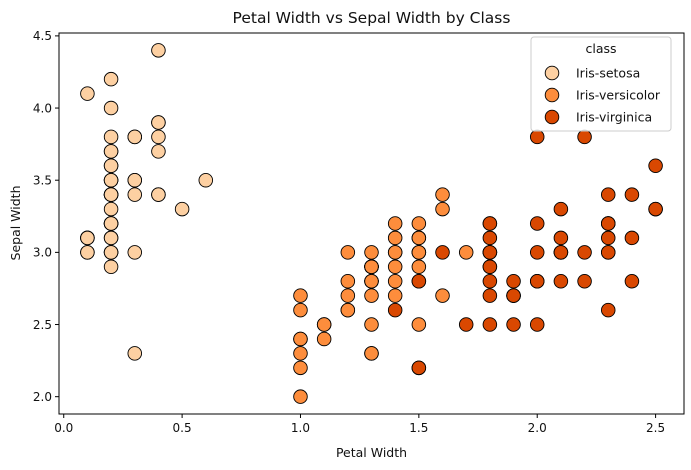 The height and width of the screenshot is (470, 691). I want to click on y-tick-label: 3.0, so click(42, 253).